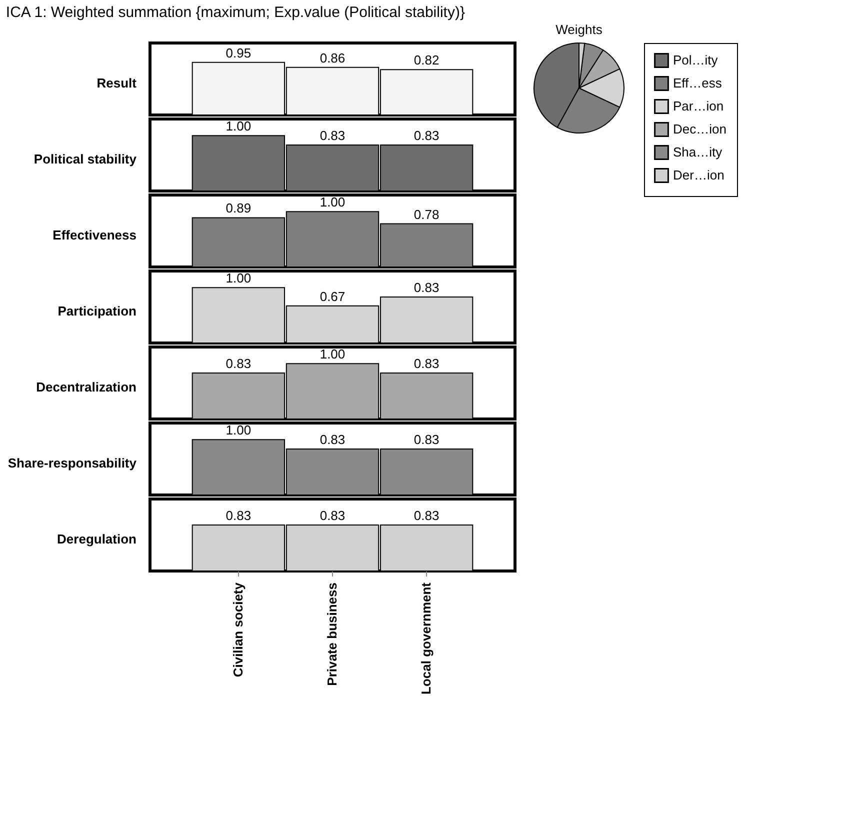 This screenshot has height=814, width=865. I want to click on legend-label: Par…ion, so click(698, 106).